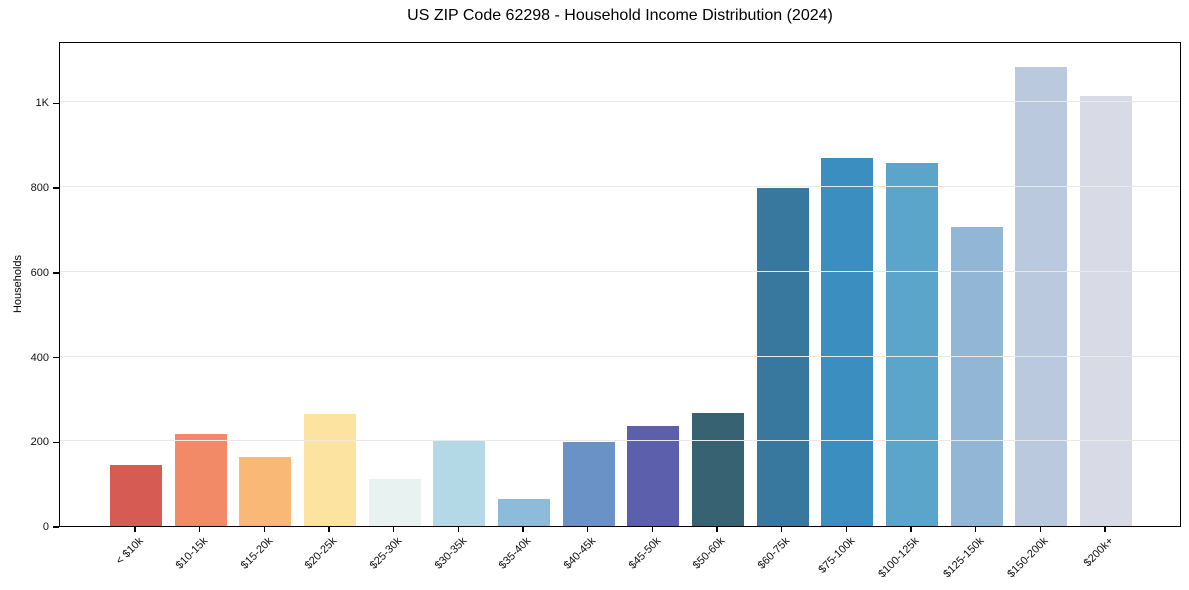  Describe the element at coordinates (580, 553) in the screenshot. I see `x-tick-label: $40-45k` at that location.